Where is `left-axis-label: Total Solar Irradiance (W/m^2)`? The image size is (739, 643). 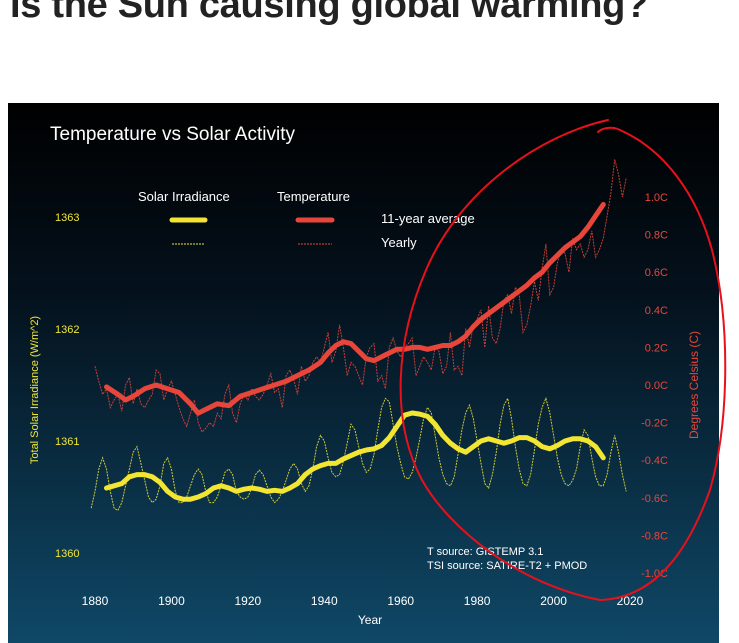 left-axis-label: Total Solar Irradiance (W/m^2) is located at coordinates (35, 390).